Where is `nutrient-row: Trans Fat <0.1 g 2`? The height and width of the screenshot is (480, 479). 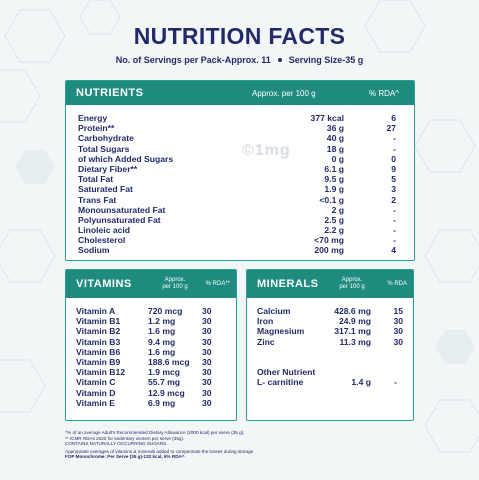 nutrient-row: Trans Fat <0.1 g 2 is located at coordinates (241, 200).